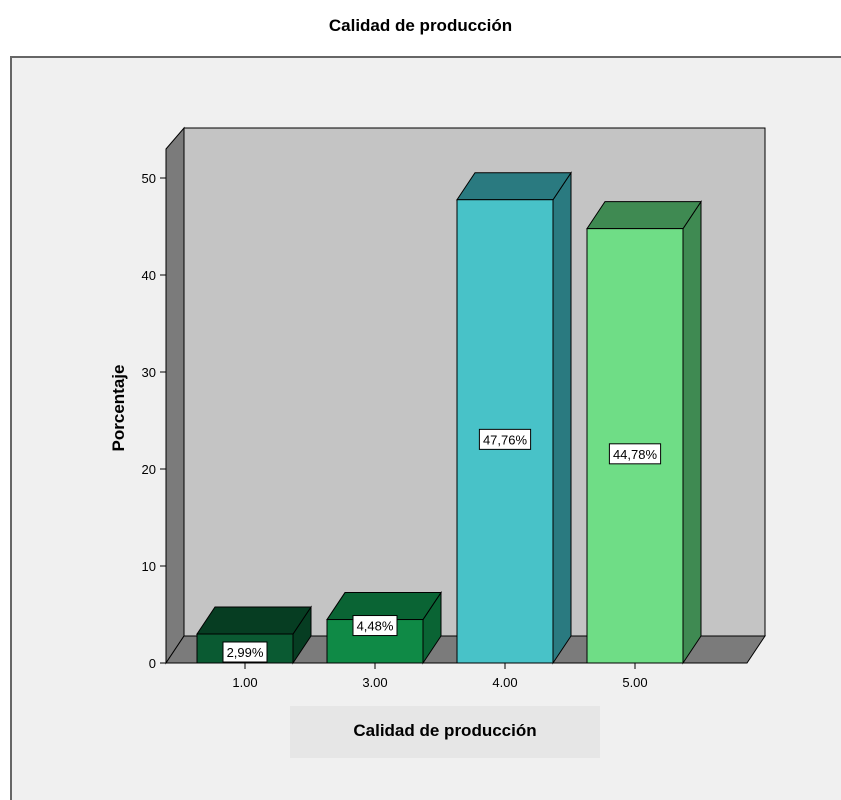 This screenshot has width=841, height=800. What do you see at coordinates (149, 275) in the screenshot?
I see `y-tick-label: 40` at bounding box center [149, 275].